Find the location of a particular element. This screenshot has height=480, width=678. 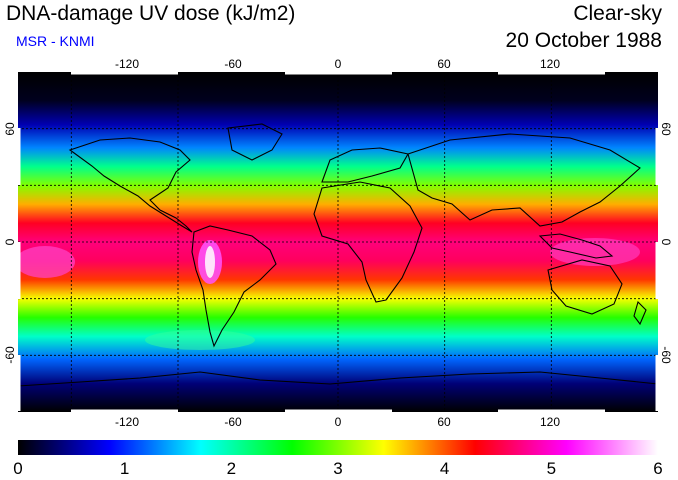

colorbar-tick-label: 3 is located at coordinates (337, 468).